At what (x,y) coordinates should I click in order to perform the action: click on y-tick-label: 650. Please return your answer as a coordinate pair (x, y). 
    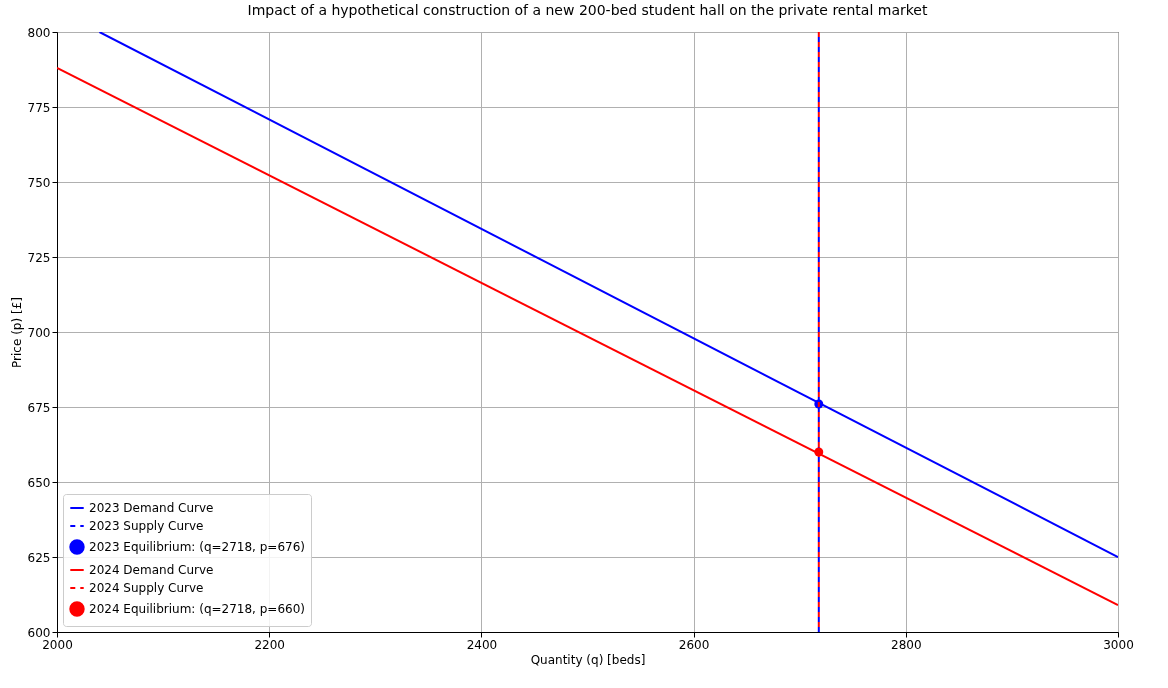
    Looking at the image, I should click on (39, 482).